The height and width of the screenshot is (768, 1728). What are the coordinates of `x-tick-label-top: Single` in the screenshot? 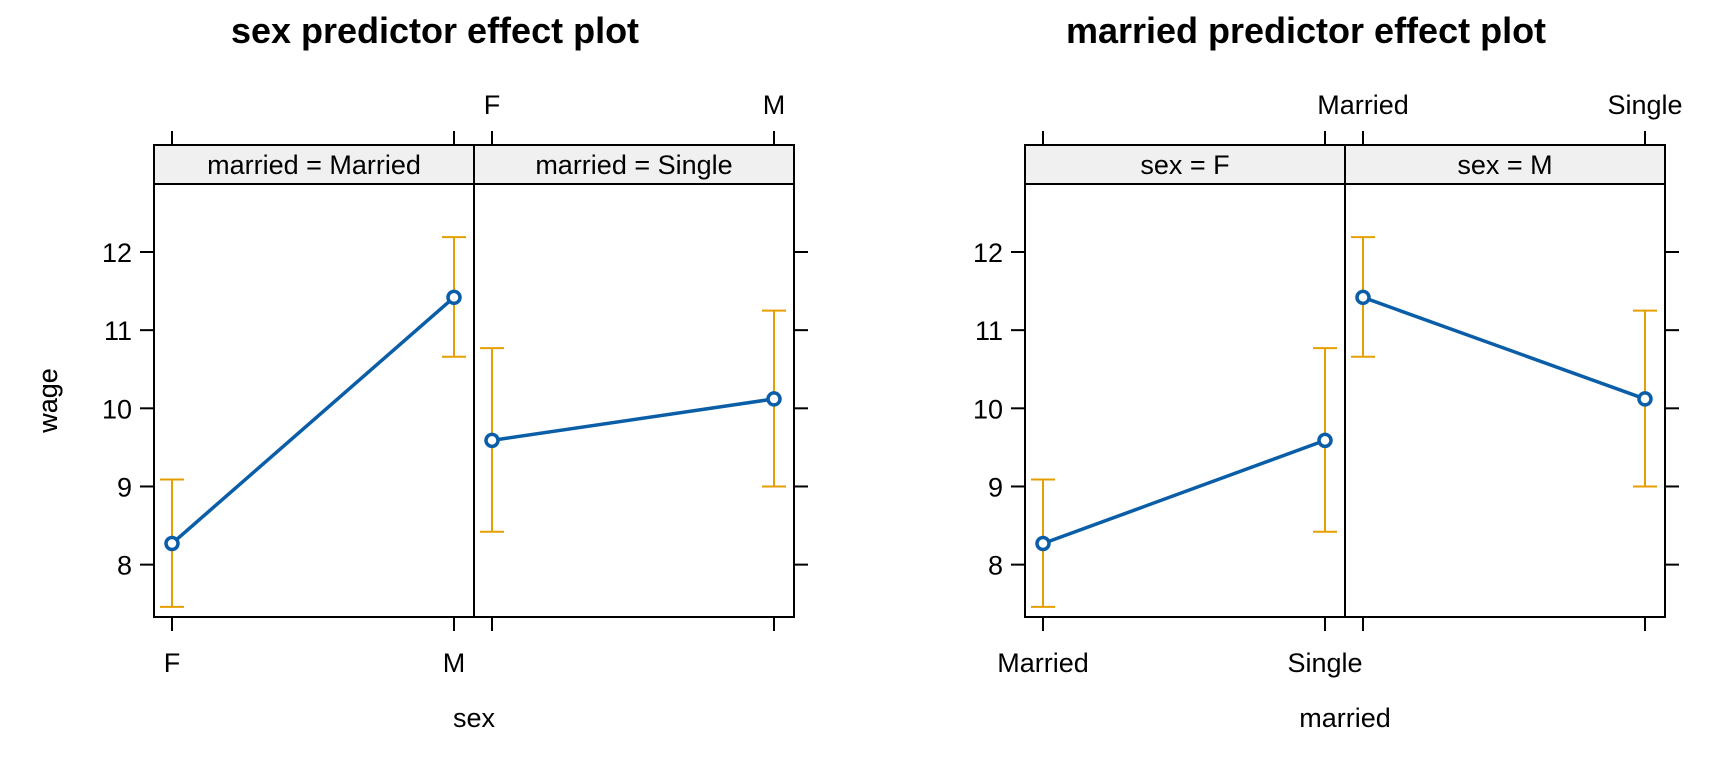 It's located at (1644, 105).